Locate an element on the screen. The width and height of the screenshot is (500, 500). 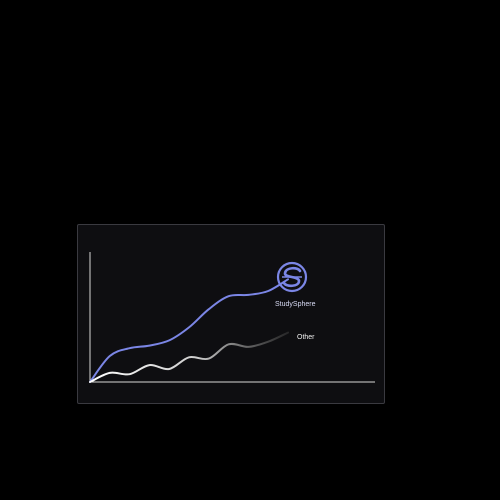
series-line-studysphere is located at coordinates (189, 330).